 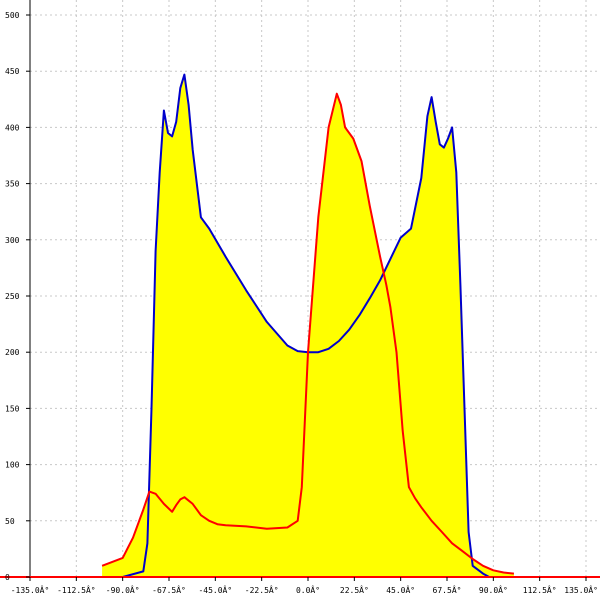 I want to click on y-tick-label: 0, so click(x=7, y=577).